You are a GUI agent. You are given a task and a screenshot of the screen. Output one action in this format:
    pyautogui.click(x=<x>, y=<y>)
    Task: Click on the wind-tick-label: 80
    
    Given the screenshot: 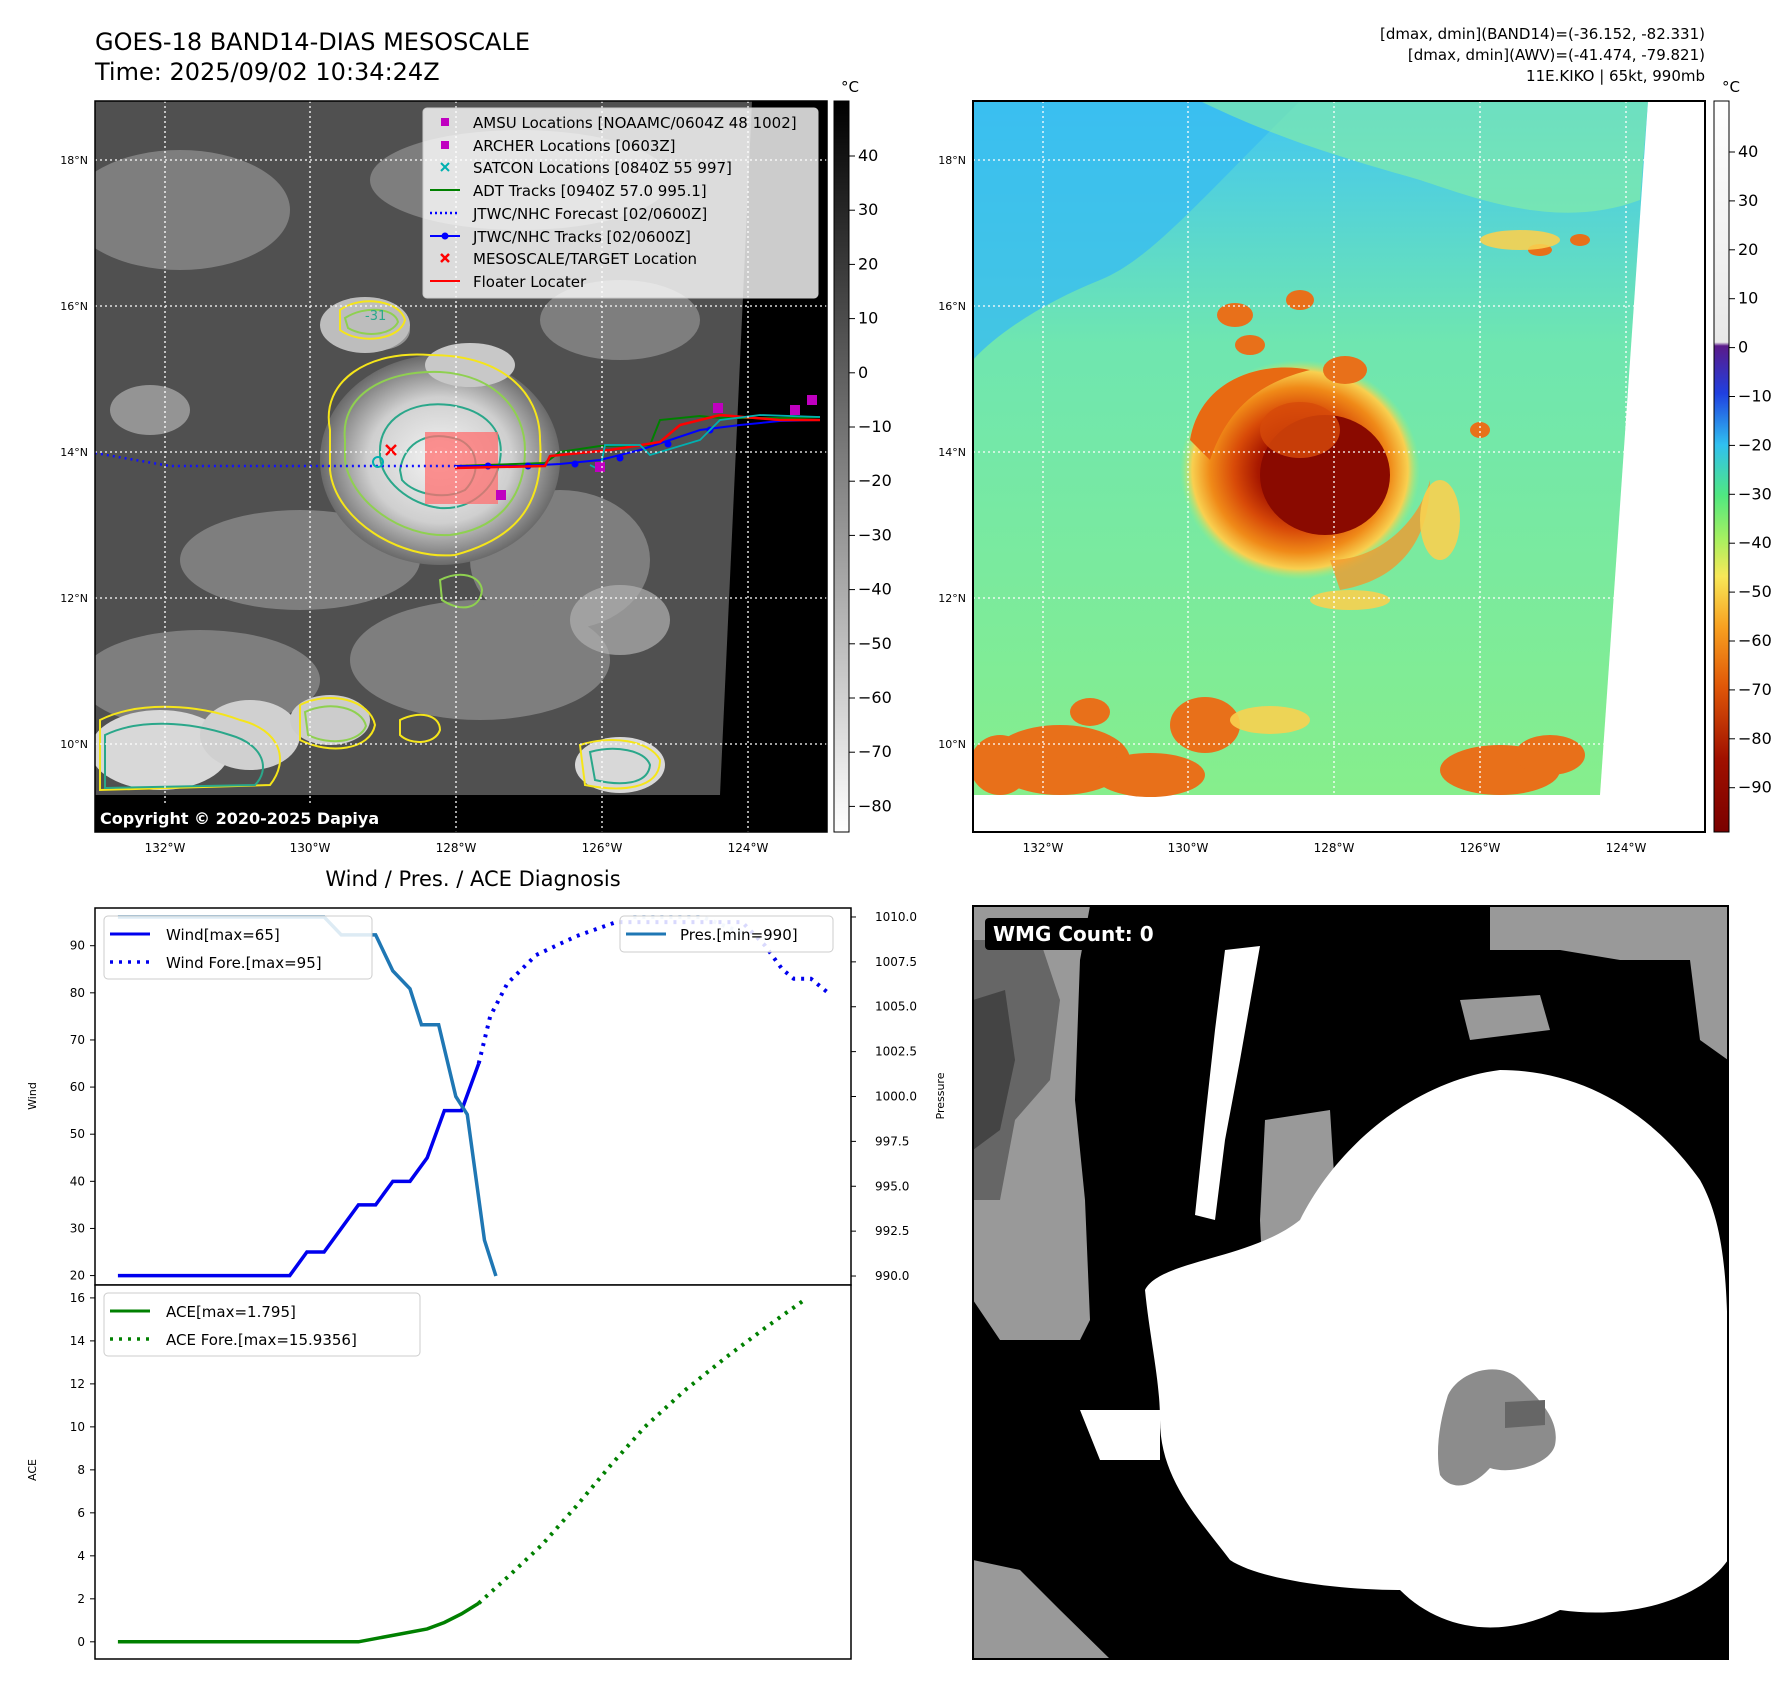 What is the action you would take?
    pyautogui.click(x=77, y=993)
    